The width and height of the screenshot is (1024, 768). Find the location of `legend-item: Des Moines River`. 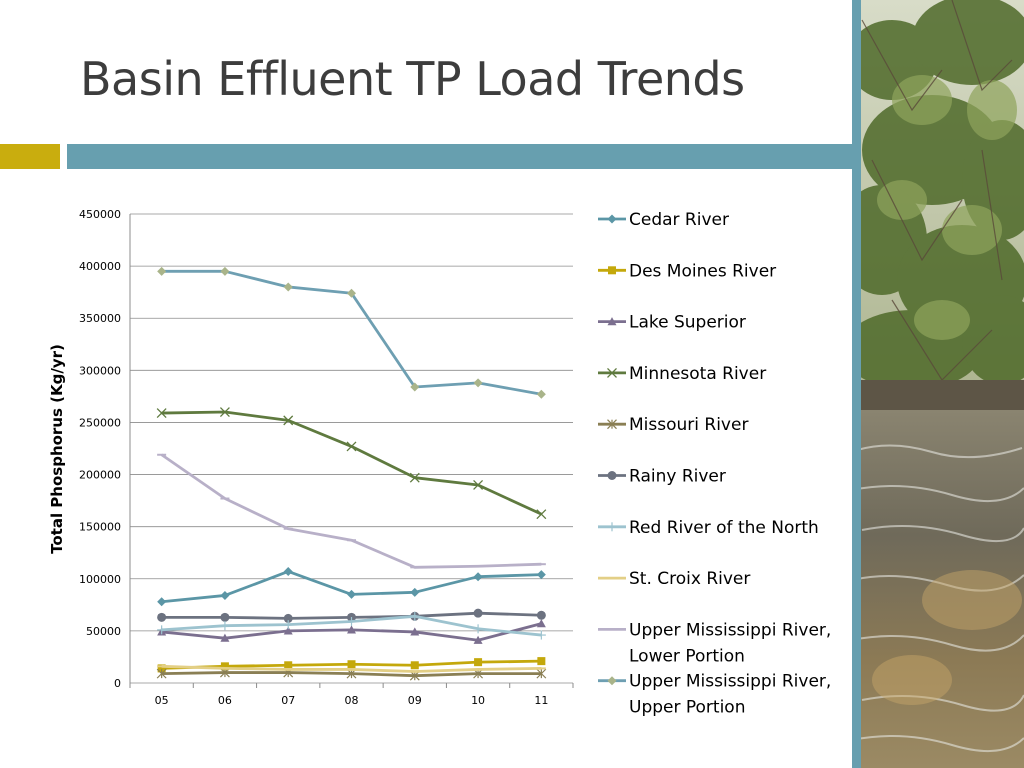

legend-item: Des Moines River is located at coordinates (687, 271).